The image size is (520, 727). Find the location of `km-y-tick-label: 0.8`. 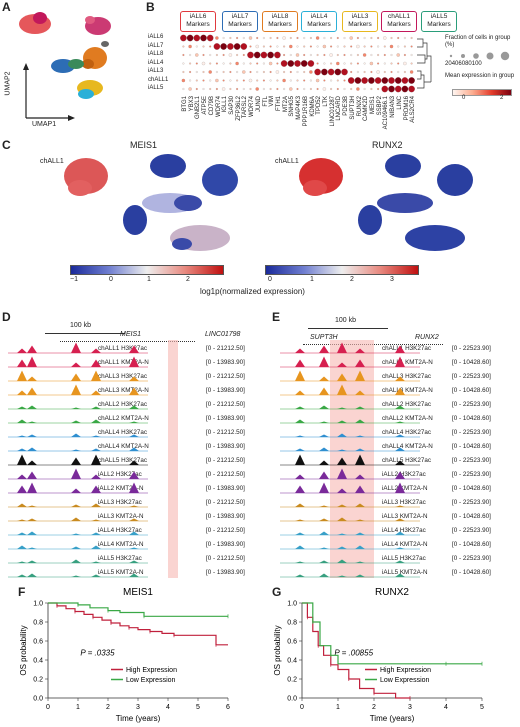

km-y-tick-label: 0.8 is located at coordinates (38, 623).